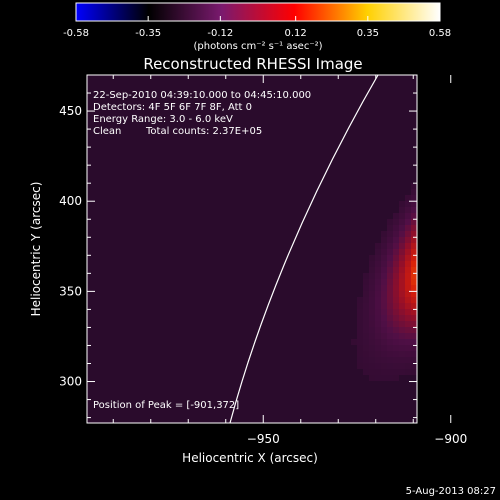 Image resolution: width=500 pixels, height=500 pixels. What do you see at coordinates (166, 405) in the screenshot?
I see `peak-position-annotation: Position of Peak = [-901,372]` at bounding box center [166, 405].